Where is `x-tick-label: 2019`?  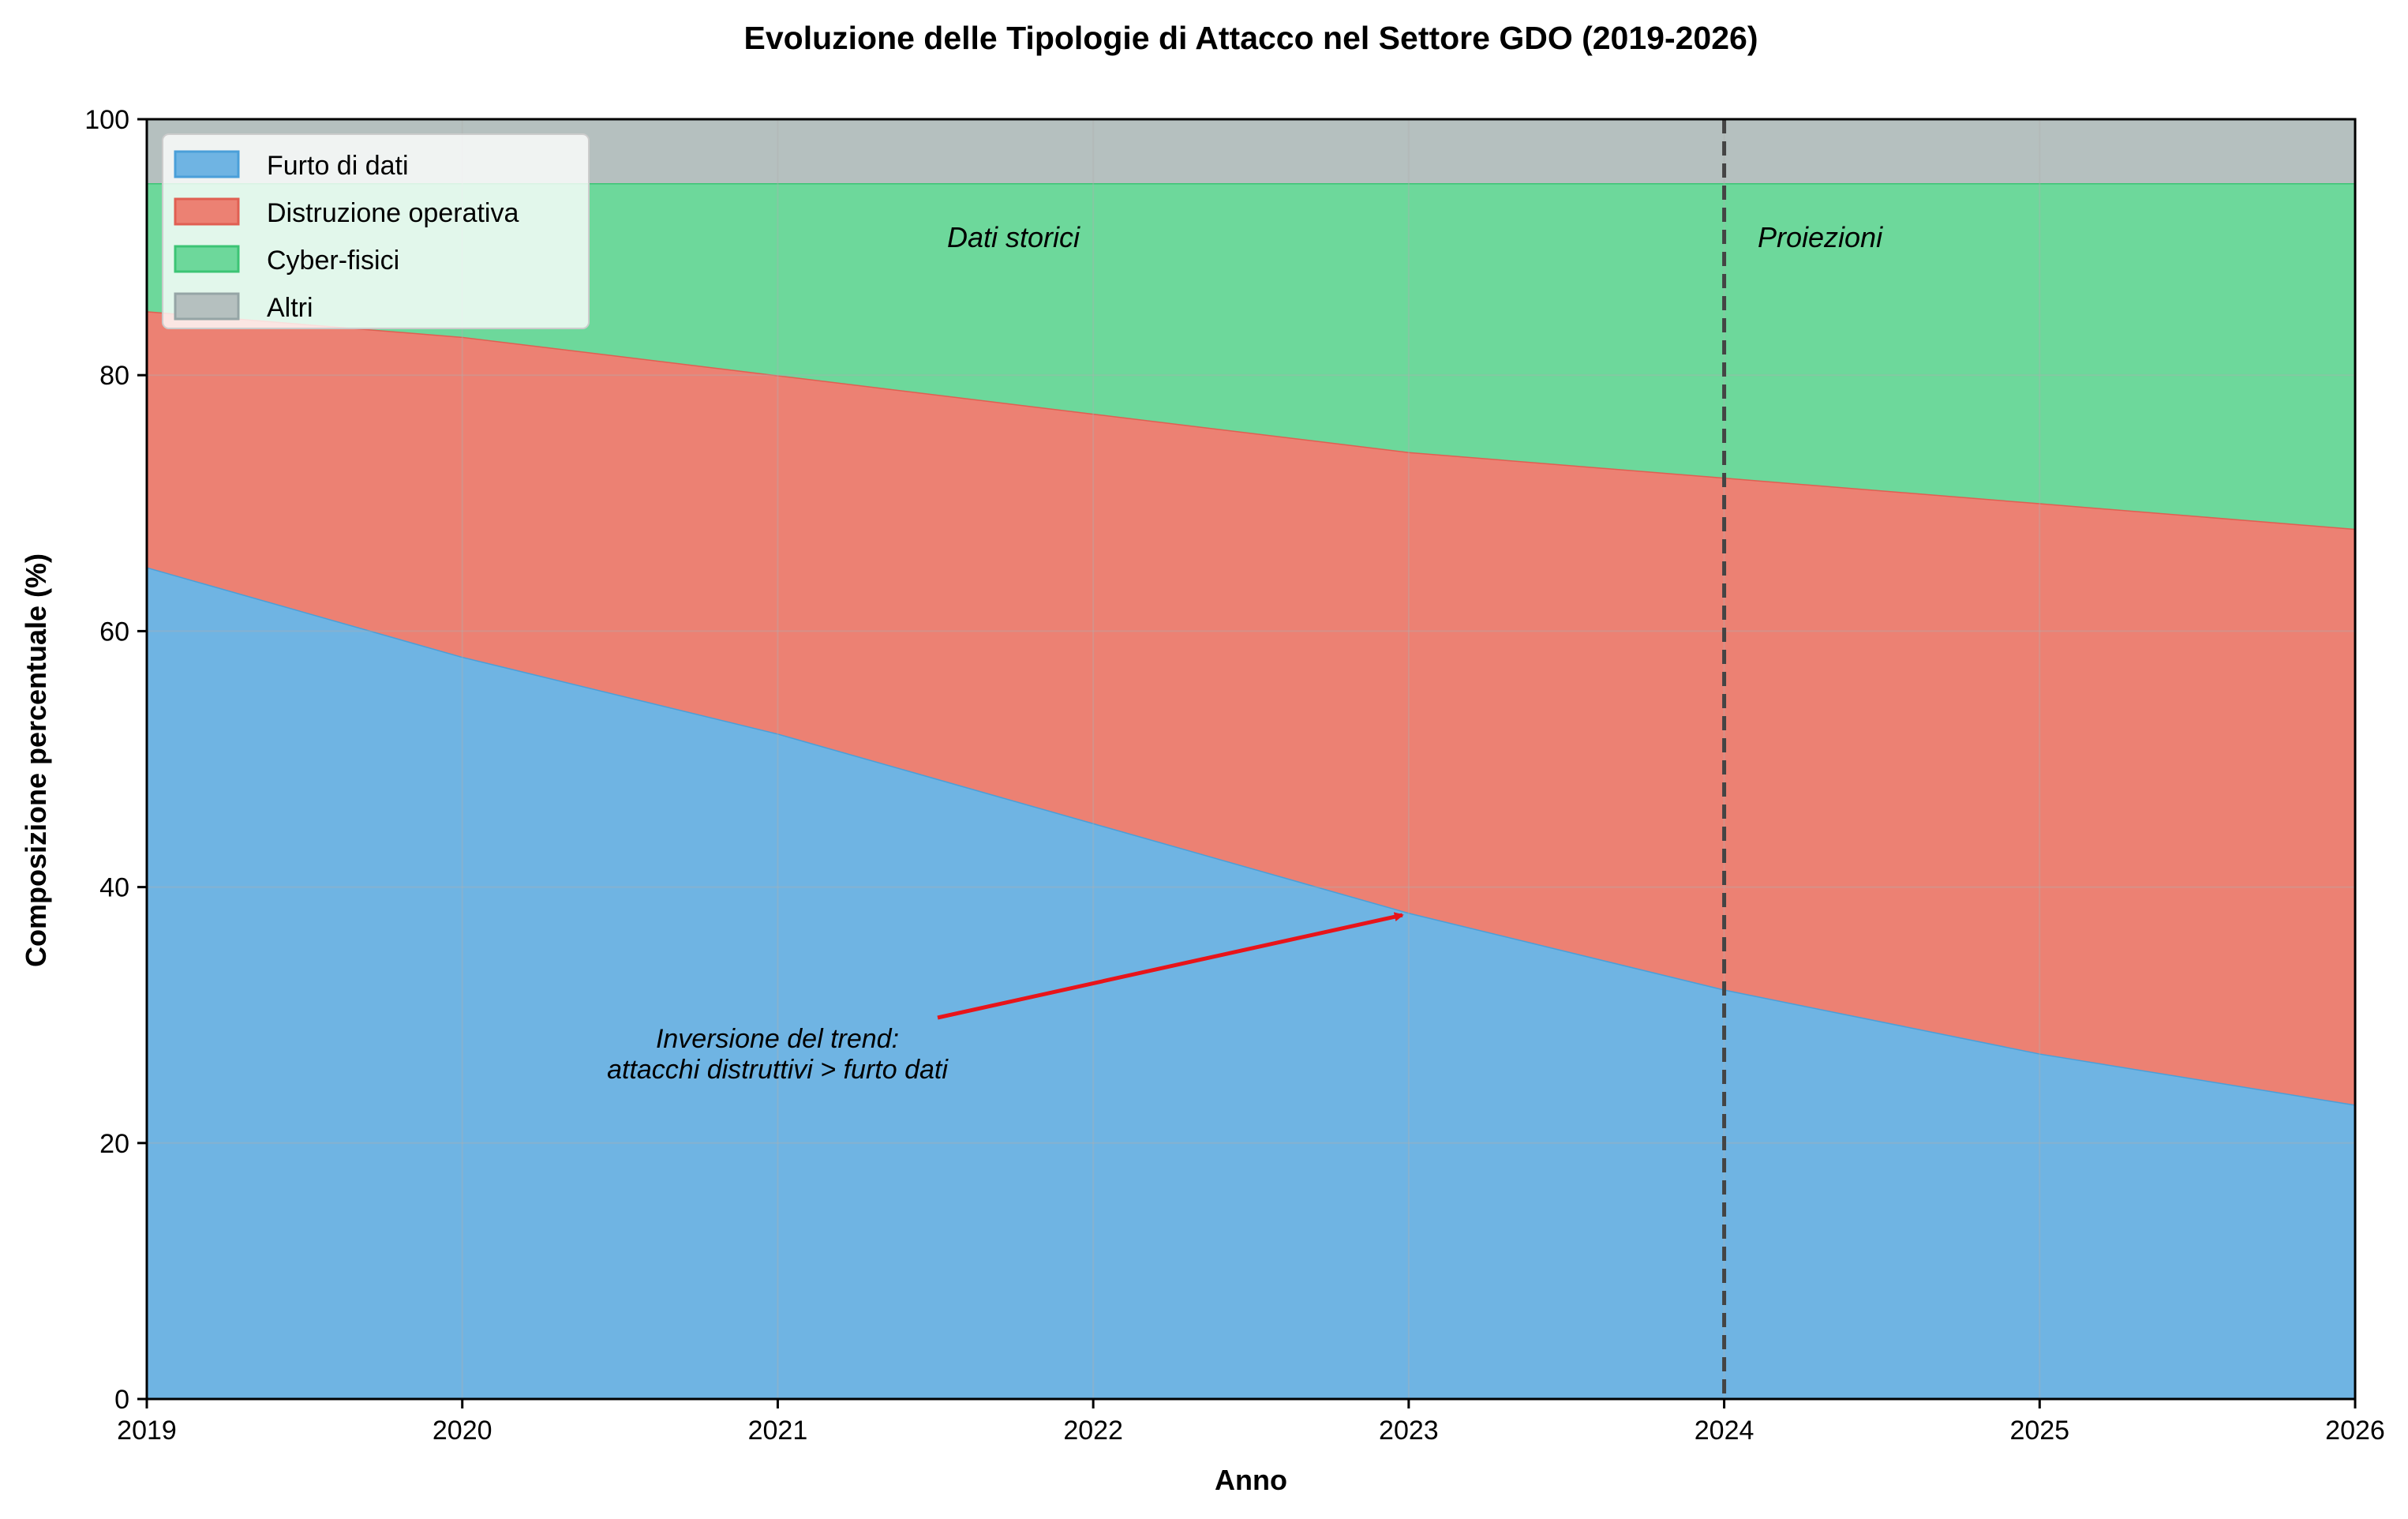
x-tick-label: 2019 is located at coordinates (147, 1431).